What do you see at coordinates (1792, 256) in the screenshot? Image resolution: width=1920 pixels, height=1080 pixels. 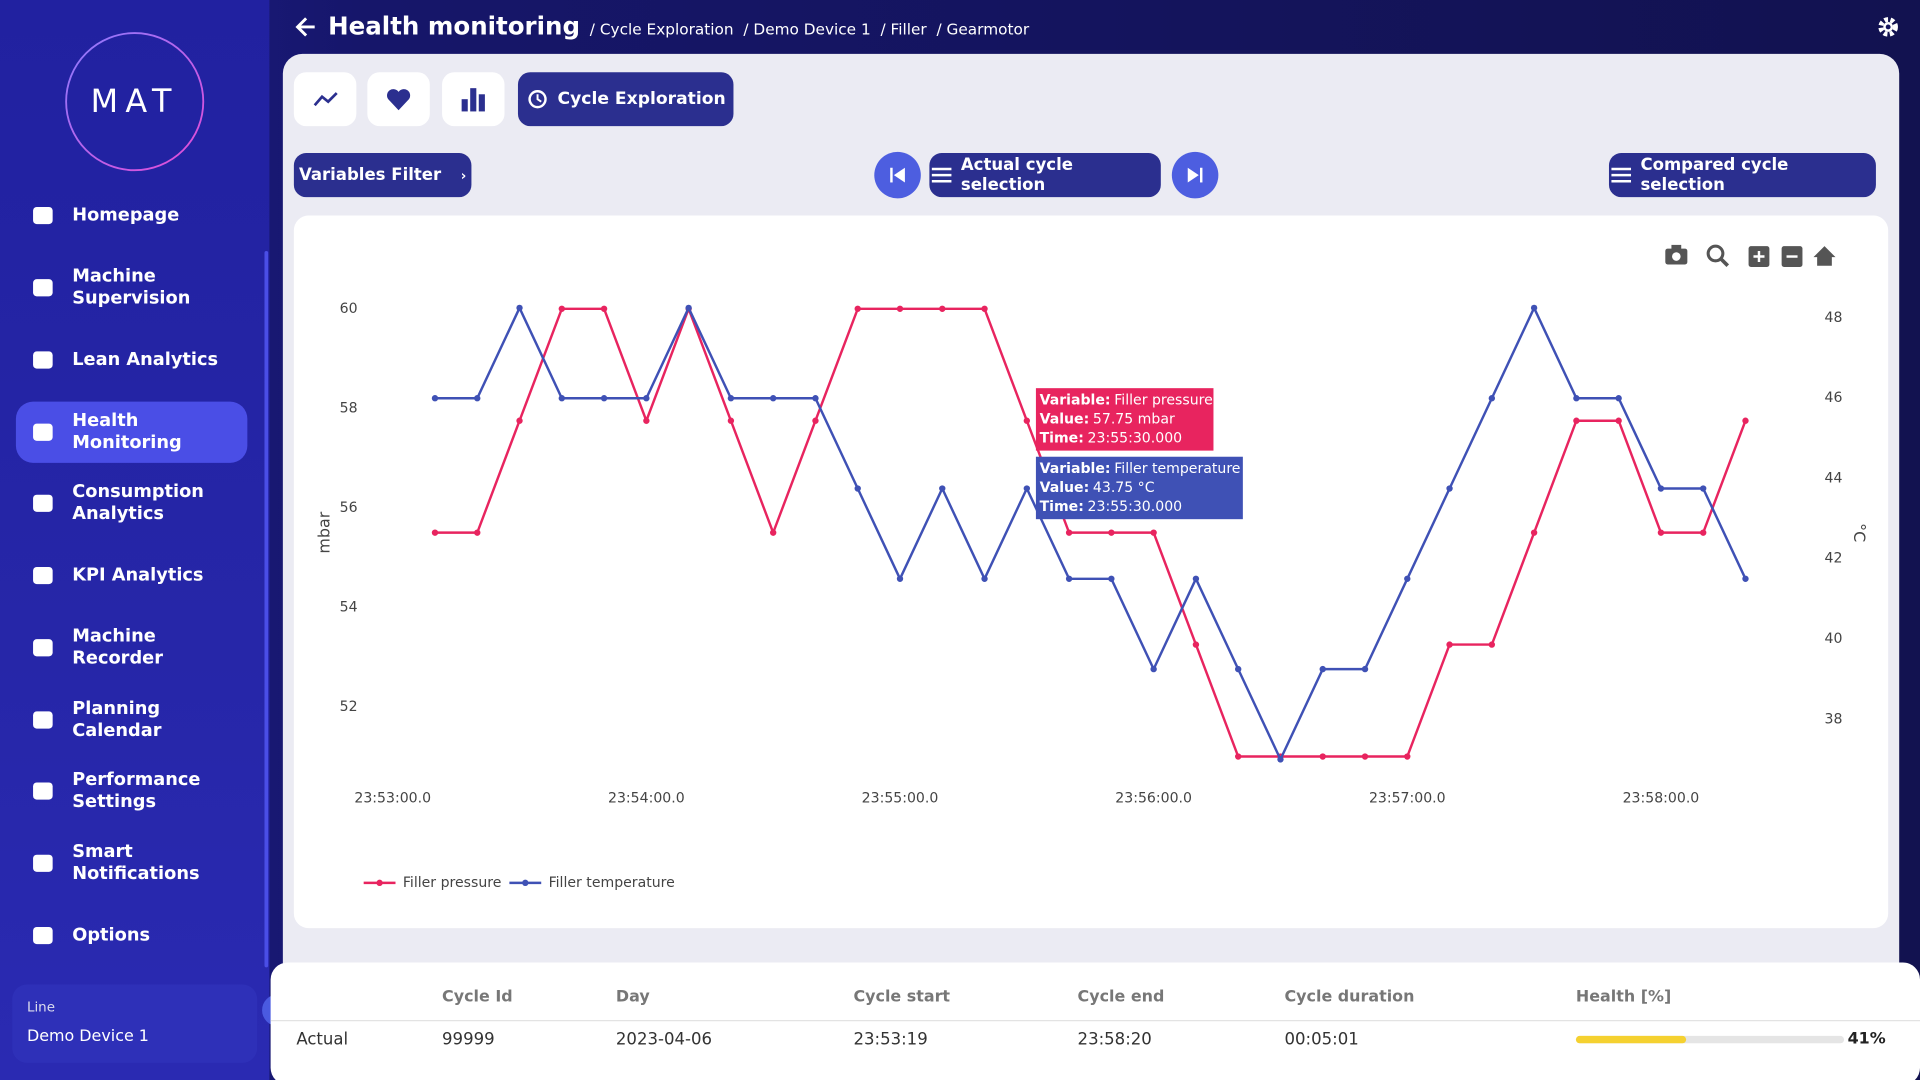 I see `zoom-out-button` at bounding box center [1792, 256].